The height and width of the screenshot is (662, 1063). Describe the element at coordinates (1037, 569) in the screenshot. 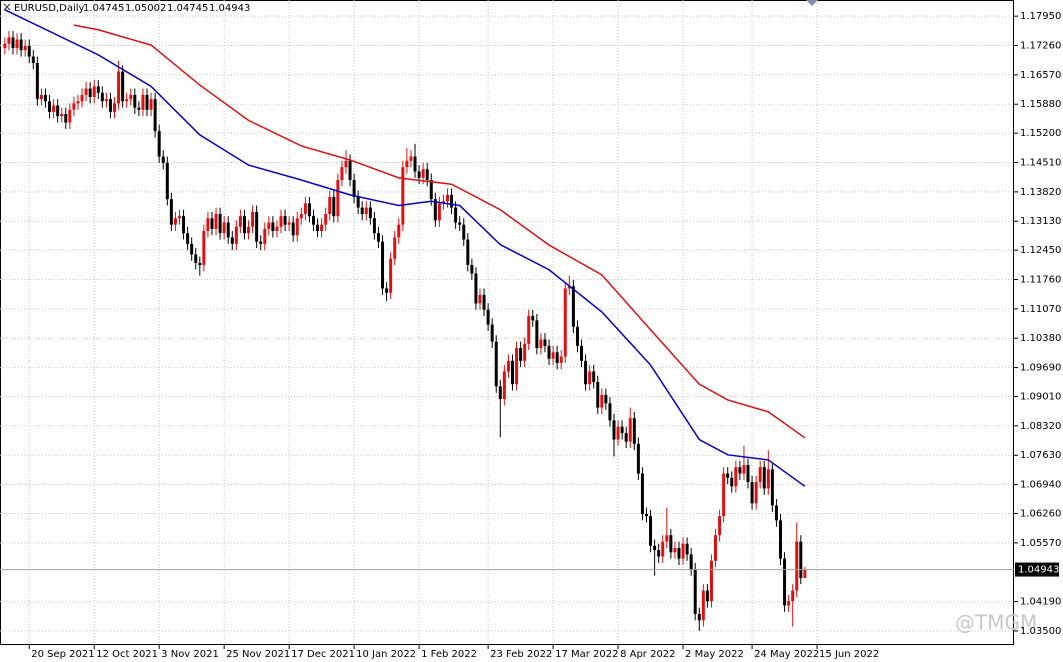

I see `price-tag` at that location.